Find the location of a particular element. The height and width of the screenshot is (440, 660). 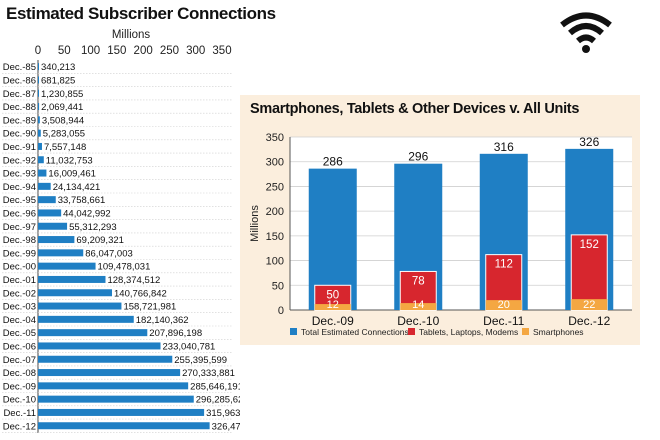

data-label: 7,557,148 is located at coordinates (65, 147).